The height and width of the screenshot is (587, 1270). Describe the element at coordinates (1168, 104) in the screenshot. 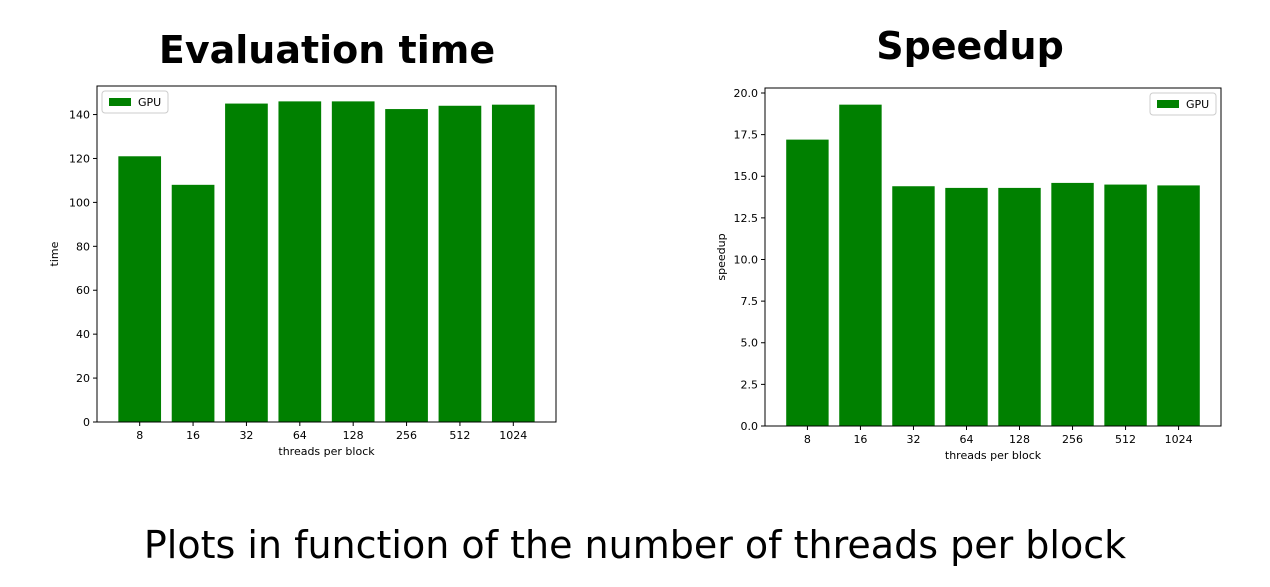

I see `legend-swatch-speedup` at that location.